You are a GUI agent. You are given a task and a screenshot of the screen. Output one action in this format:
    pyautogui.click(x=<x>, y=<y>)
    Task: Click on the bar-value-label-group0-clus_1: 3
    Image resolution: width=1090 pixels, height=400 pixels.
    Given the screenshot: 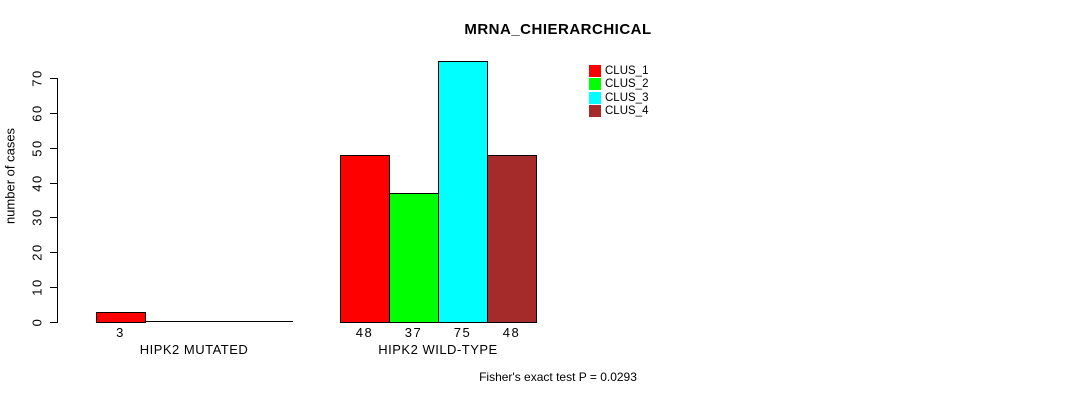 What is the action you would take?
    pyautogui.click(x=120, y=332)
    